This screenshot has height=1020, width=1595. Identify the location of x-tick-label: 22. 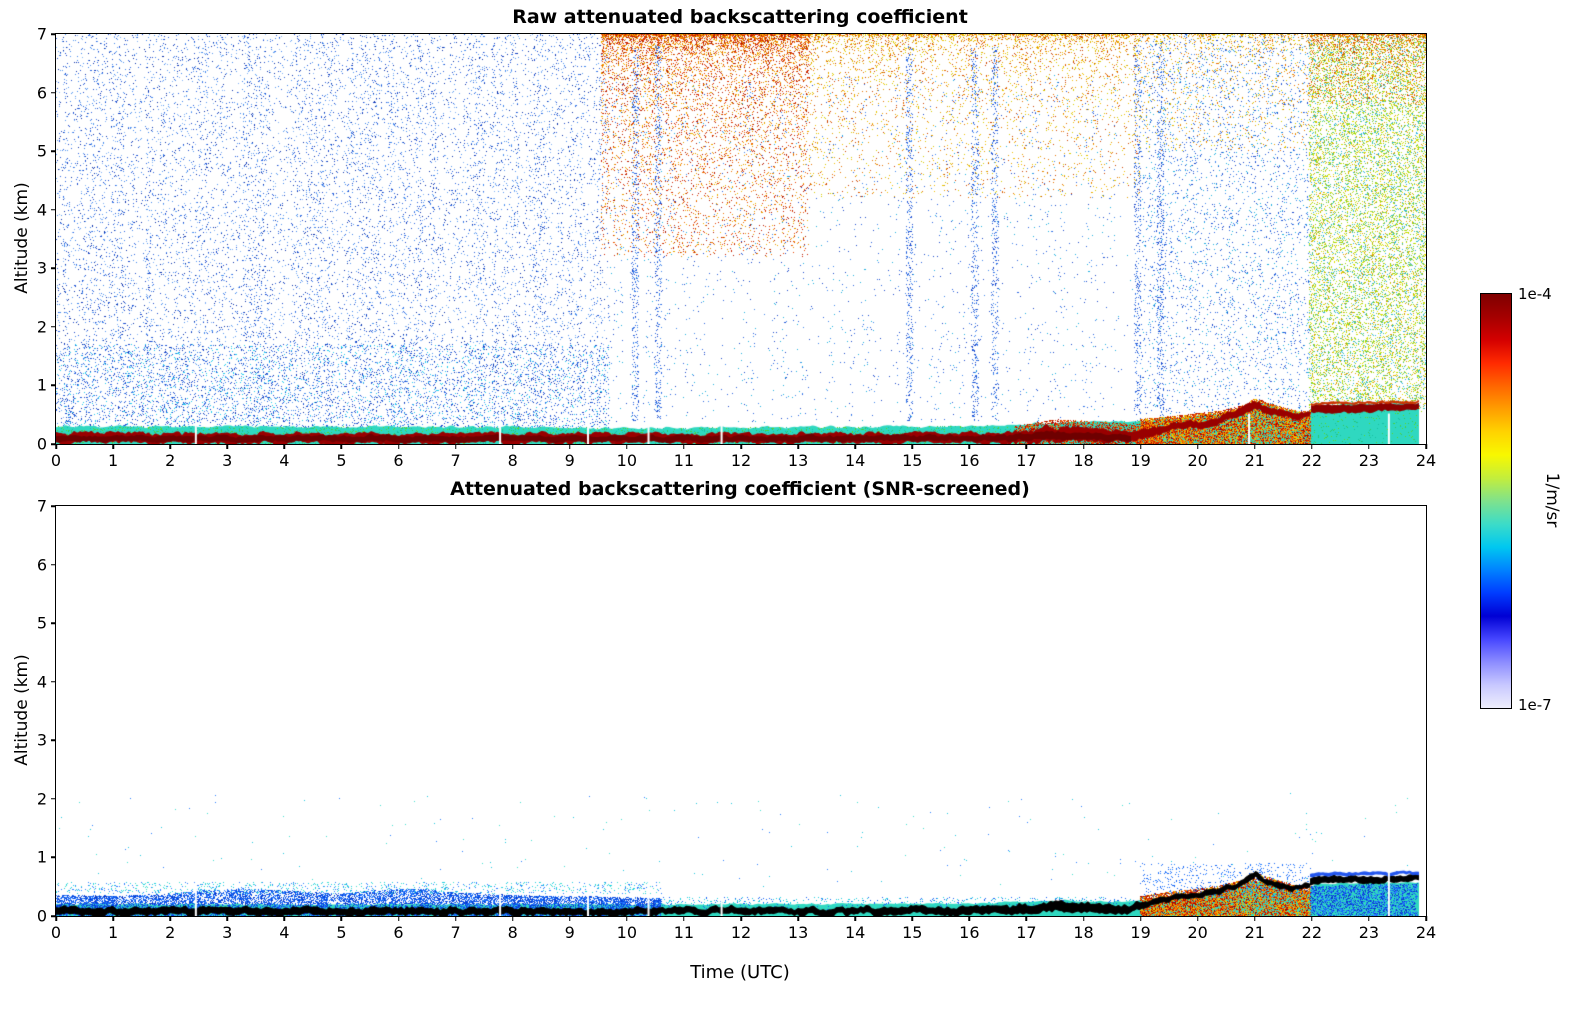
(1312, 932).